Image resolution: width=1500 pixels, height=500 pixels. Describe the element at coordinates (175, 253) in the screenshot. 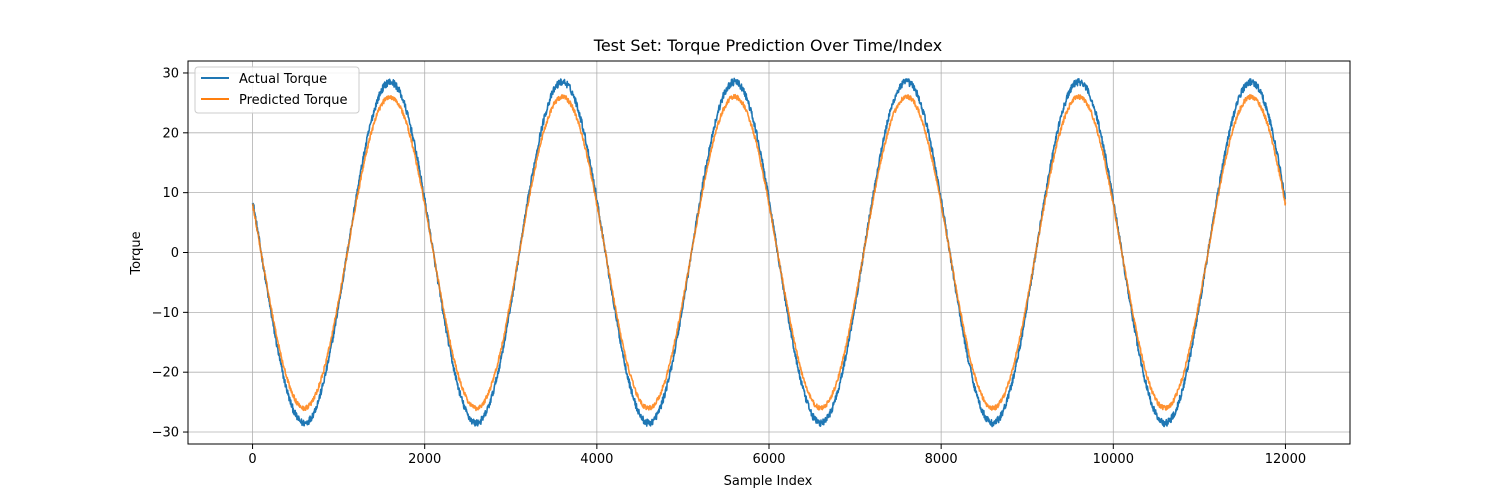

I see `y-tick-label: 0` at that location.